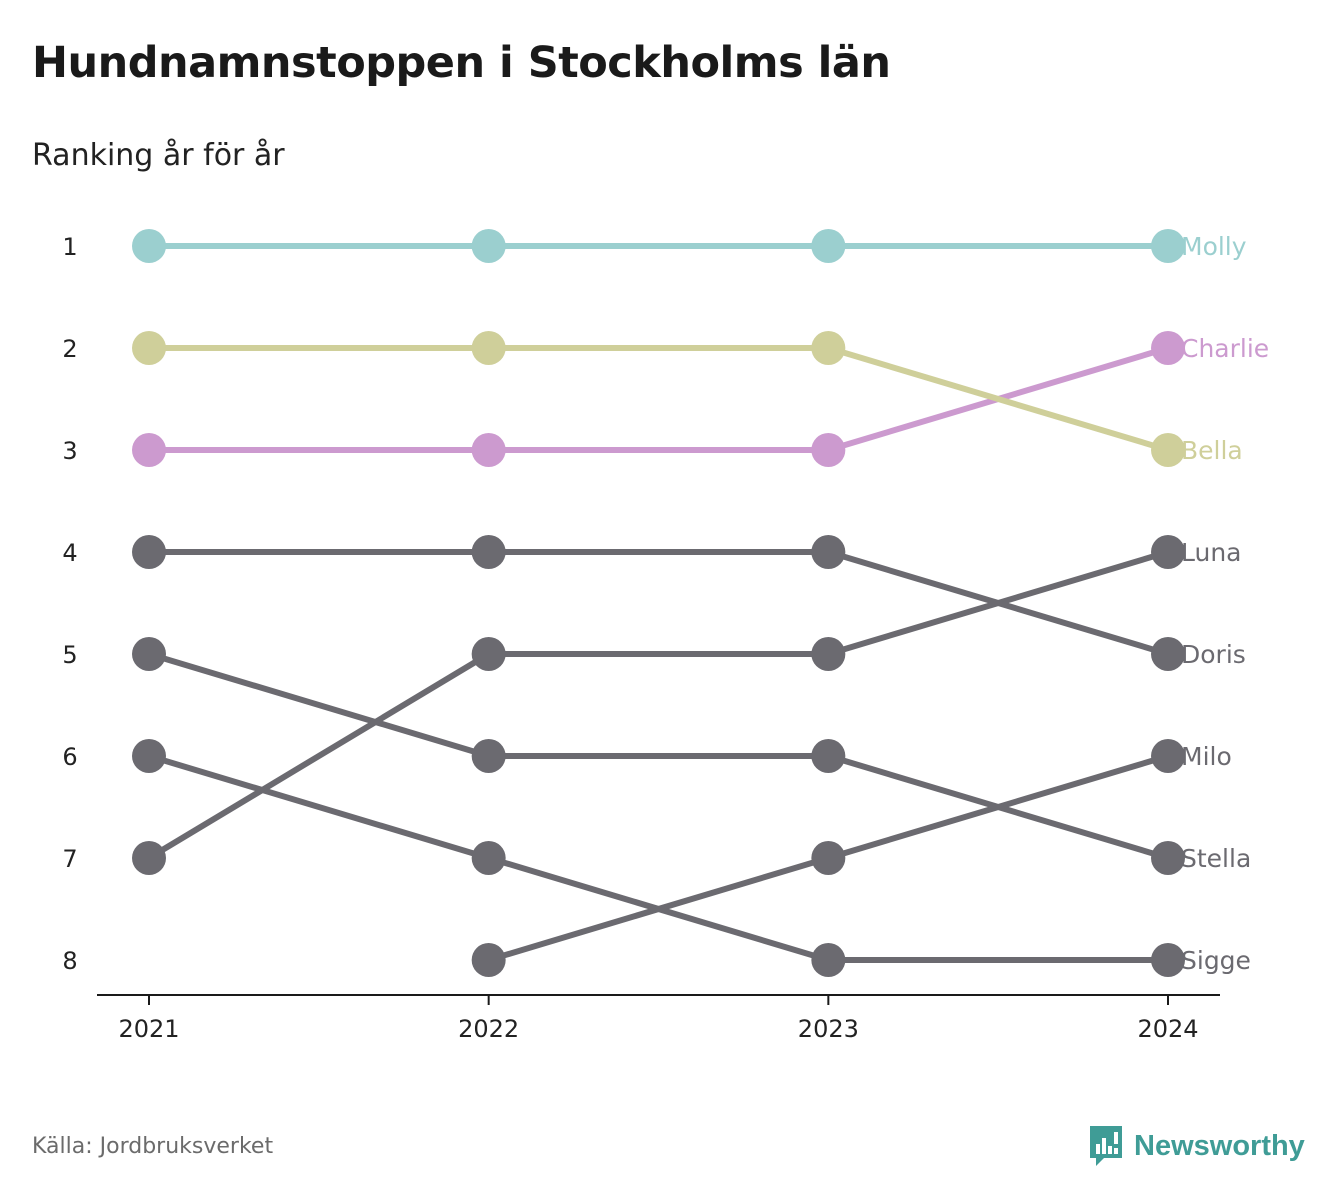  What do you see at coordinates (1206, 756) in the screenshot?
I see `series-label-milo: Milo` at bounding box center [1206, 756].